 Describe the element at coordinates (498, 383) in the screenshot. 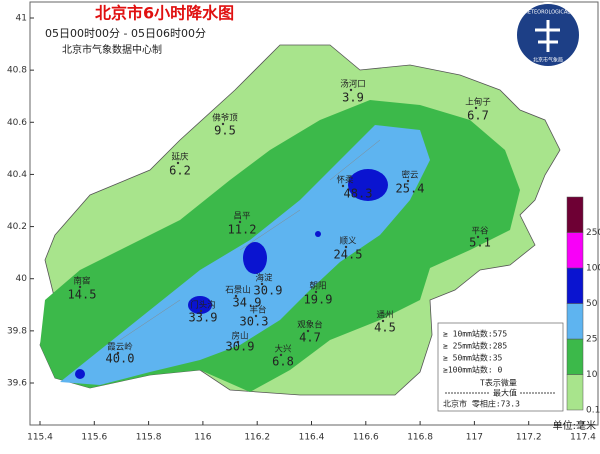

I see `summary-note: T表示微量` at that location.